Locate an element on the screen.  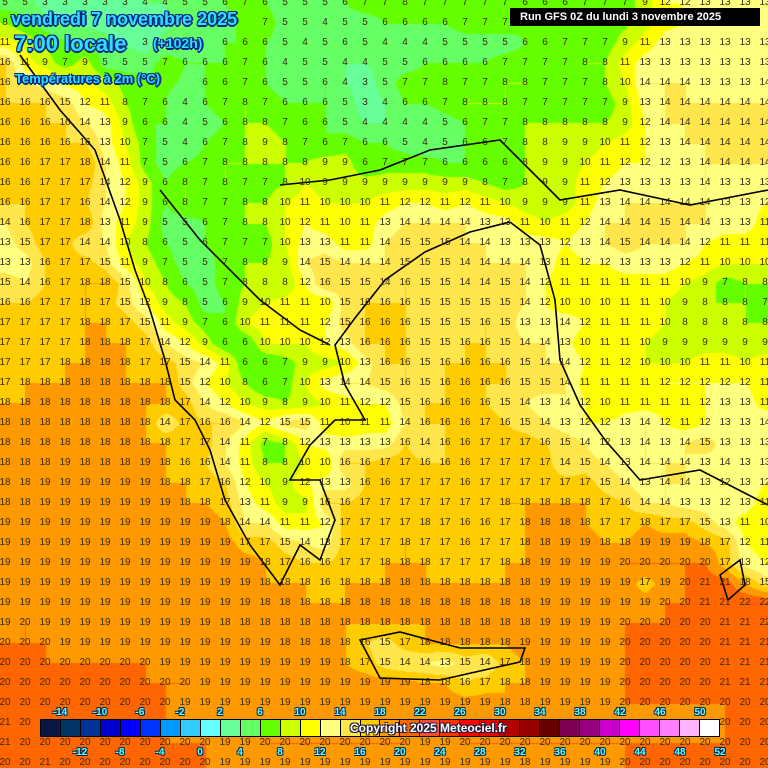
grid-value: 21 is located at coordinates (745, 682).